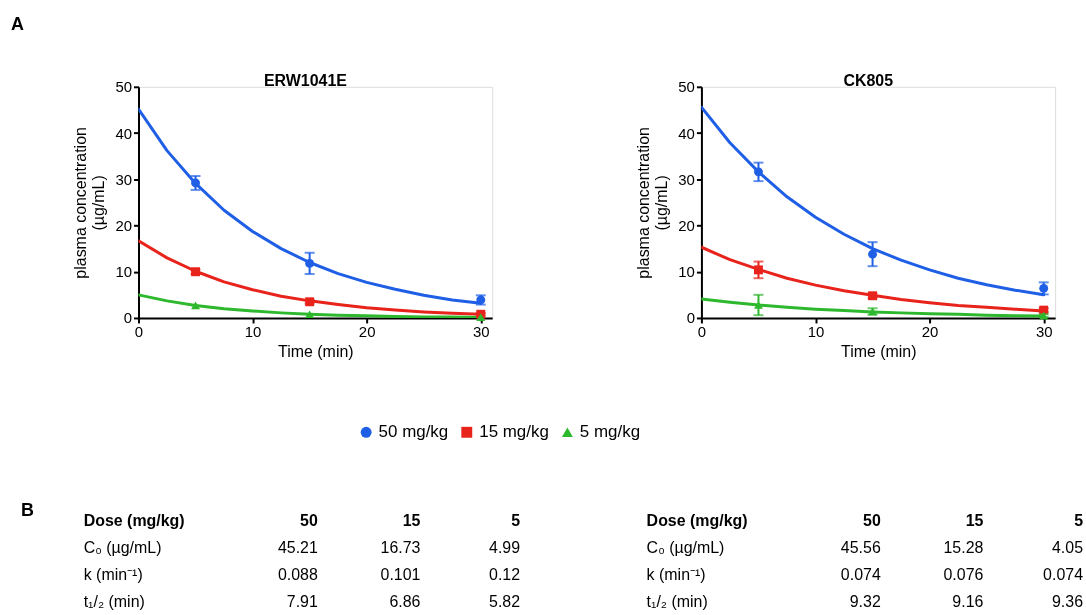 The width and height of the screenshot is (1086, 615). I want to click on text: 9.32, so click(865, 601).